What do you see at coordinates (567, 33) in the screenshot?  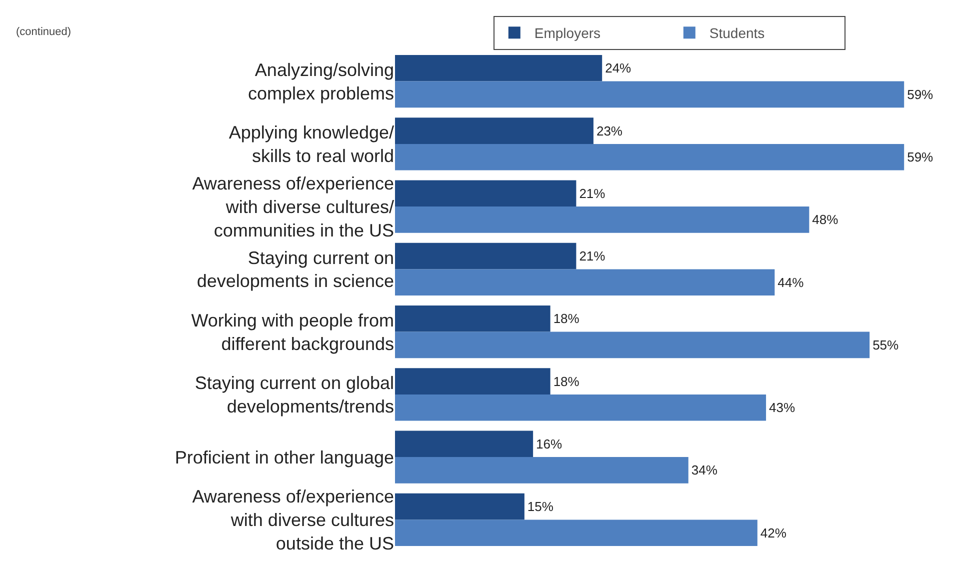 I see `legend-label: Employers` at bounding box center [567, 33].